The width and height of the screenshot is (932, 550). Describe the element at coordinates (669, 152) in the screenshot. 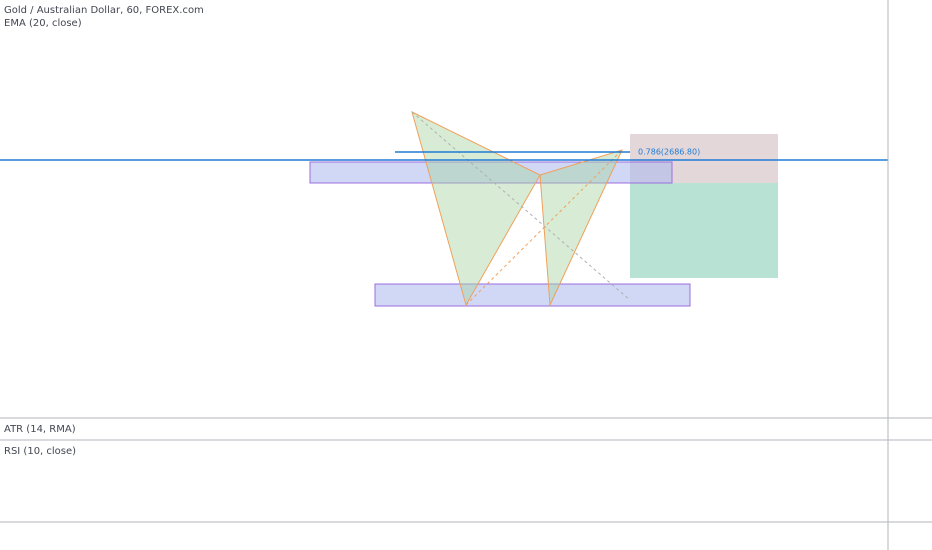

I see `fib-annotation: 0.786(2686.80)` at that location.